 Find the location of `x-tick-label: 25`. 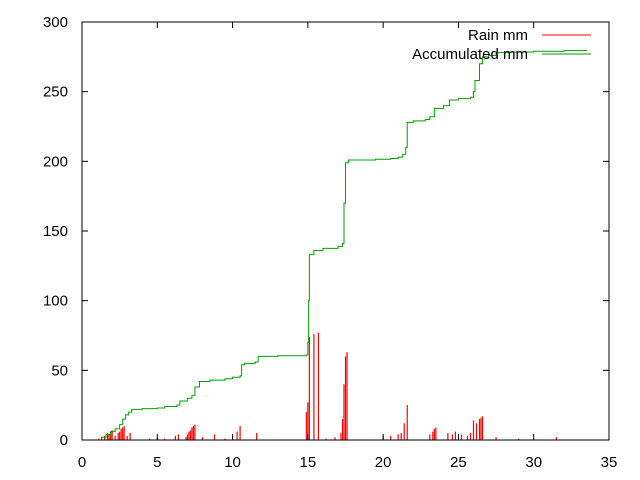

x-tick-label: 25 is located at coordinates (458, 462).